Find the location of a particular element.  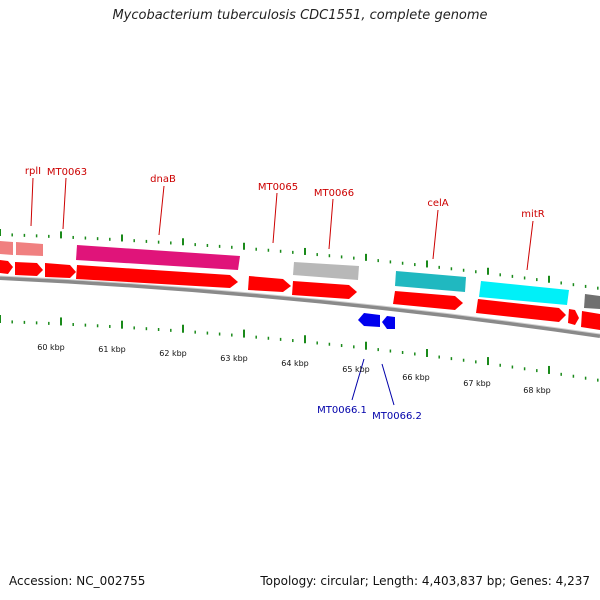

feature-box-rplI-left is located at coordinates (6, 248).